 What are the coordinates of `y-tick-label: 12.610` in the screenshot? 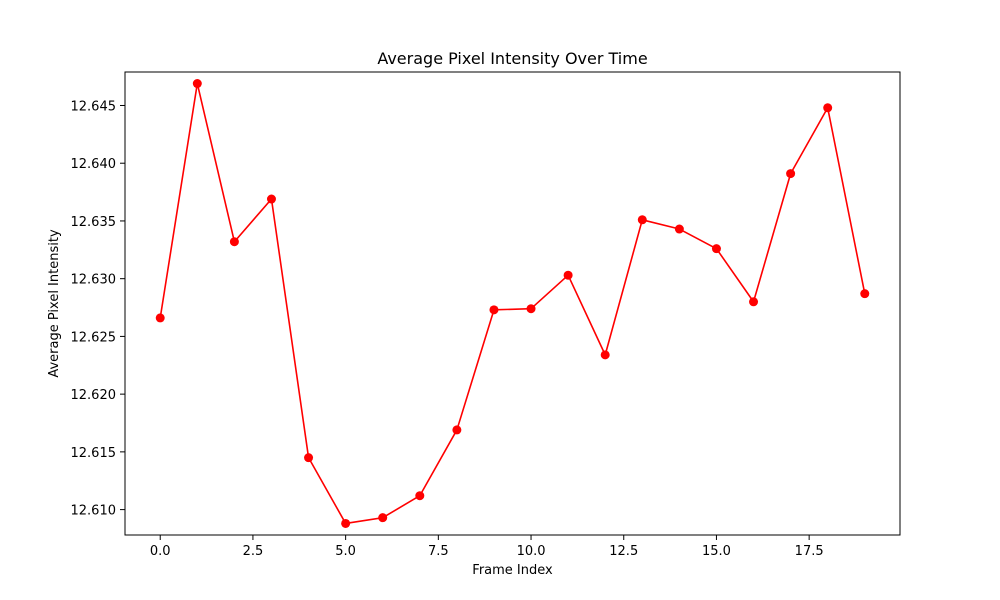 It's located at (94, 511).